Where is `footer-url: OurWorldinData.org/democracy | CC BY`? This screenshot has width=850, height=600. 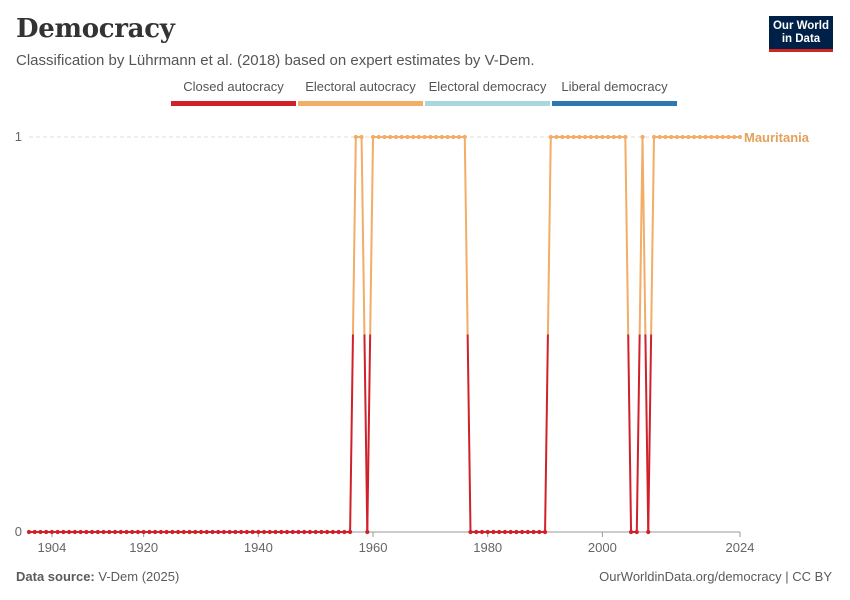
footer-url: OurWorldinData.org/democracy | CC BY is located at coordinates (715, 576).